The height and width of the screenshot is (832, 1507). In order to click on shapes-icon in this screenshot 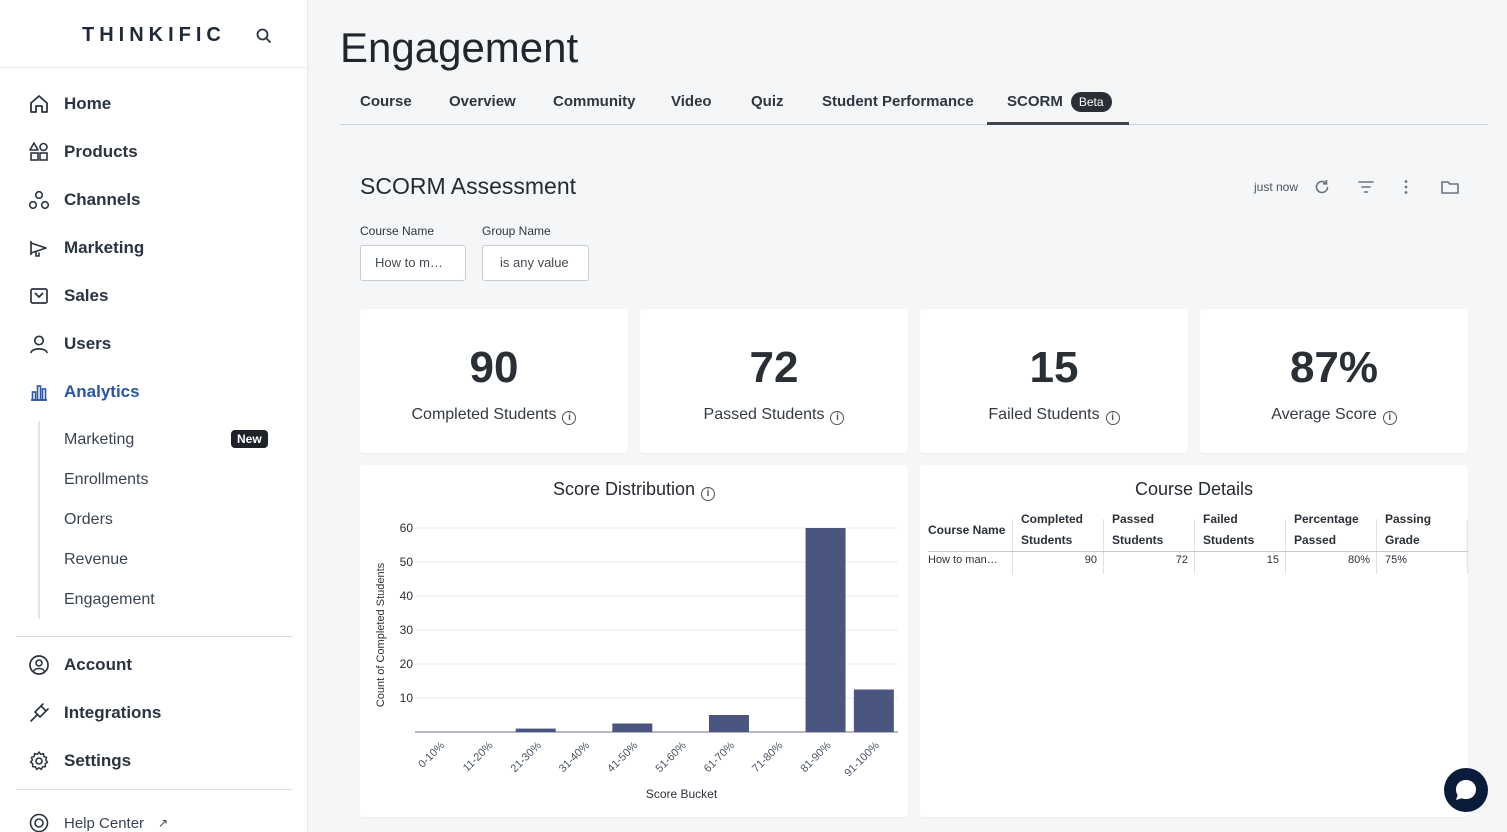, I will do `click(38, 151)`.